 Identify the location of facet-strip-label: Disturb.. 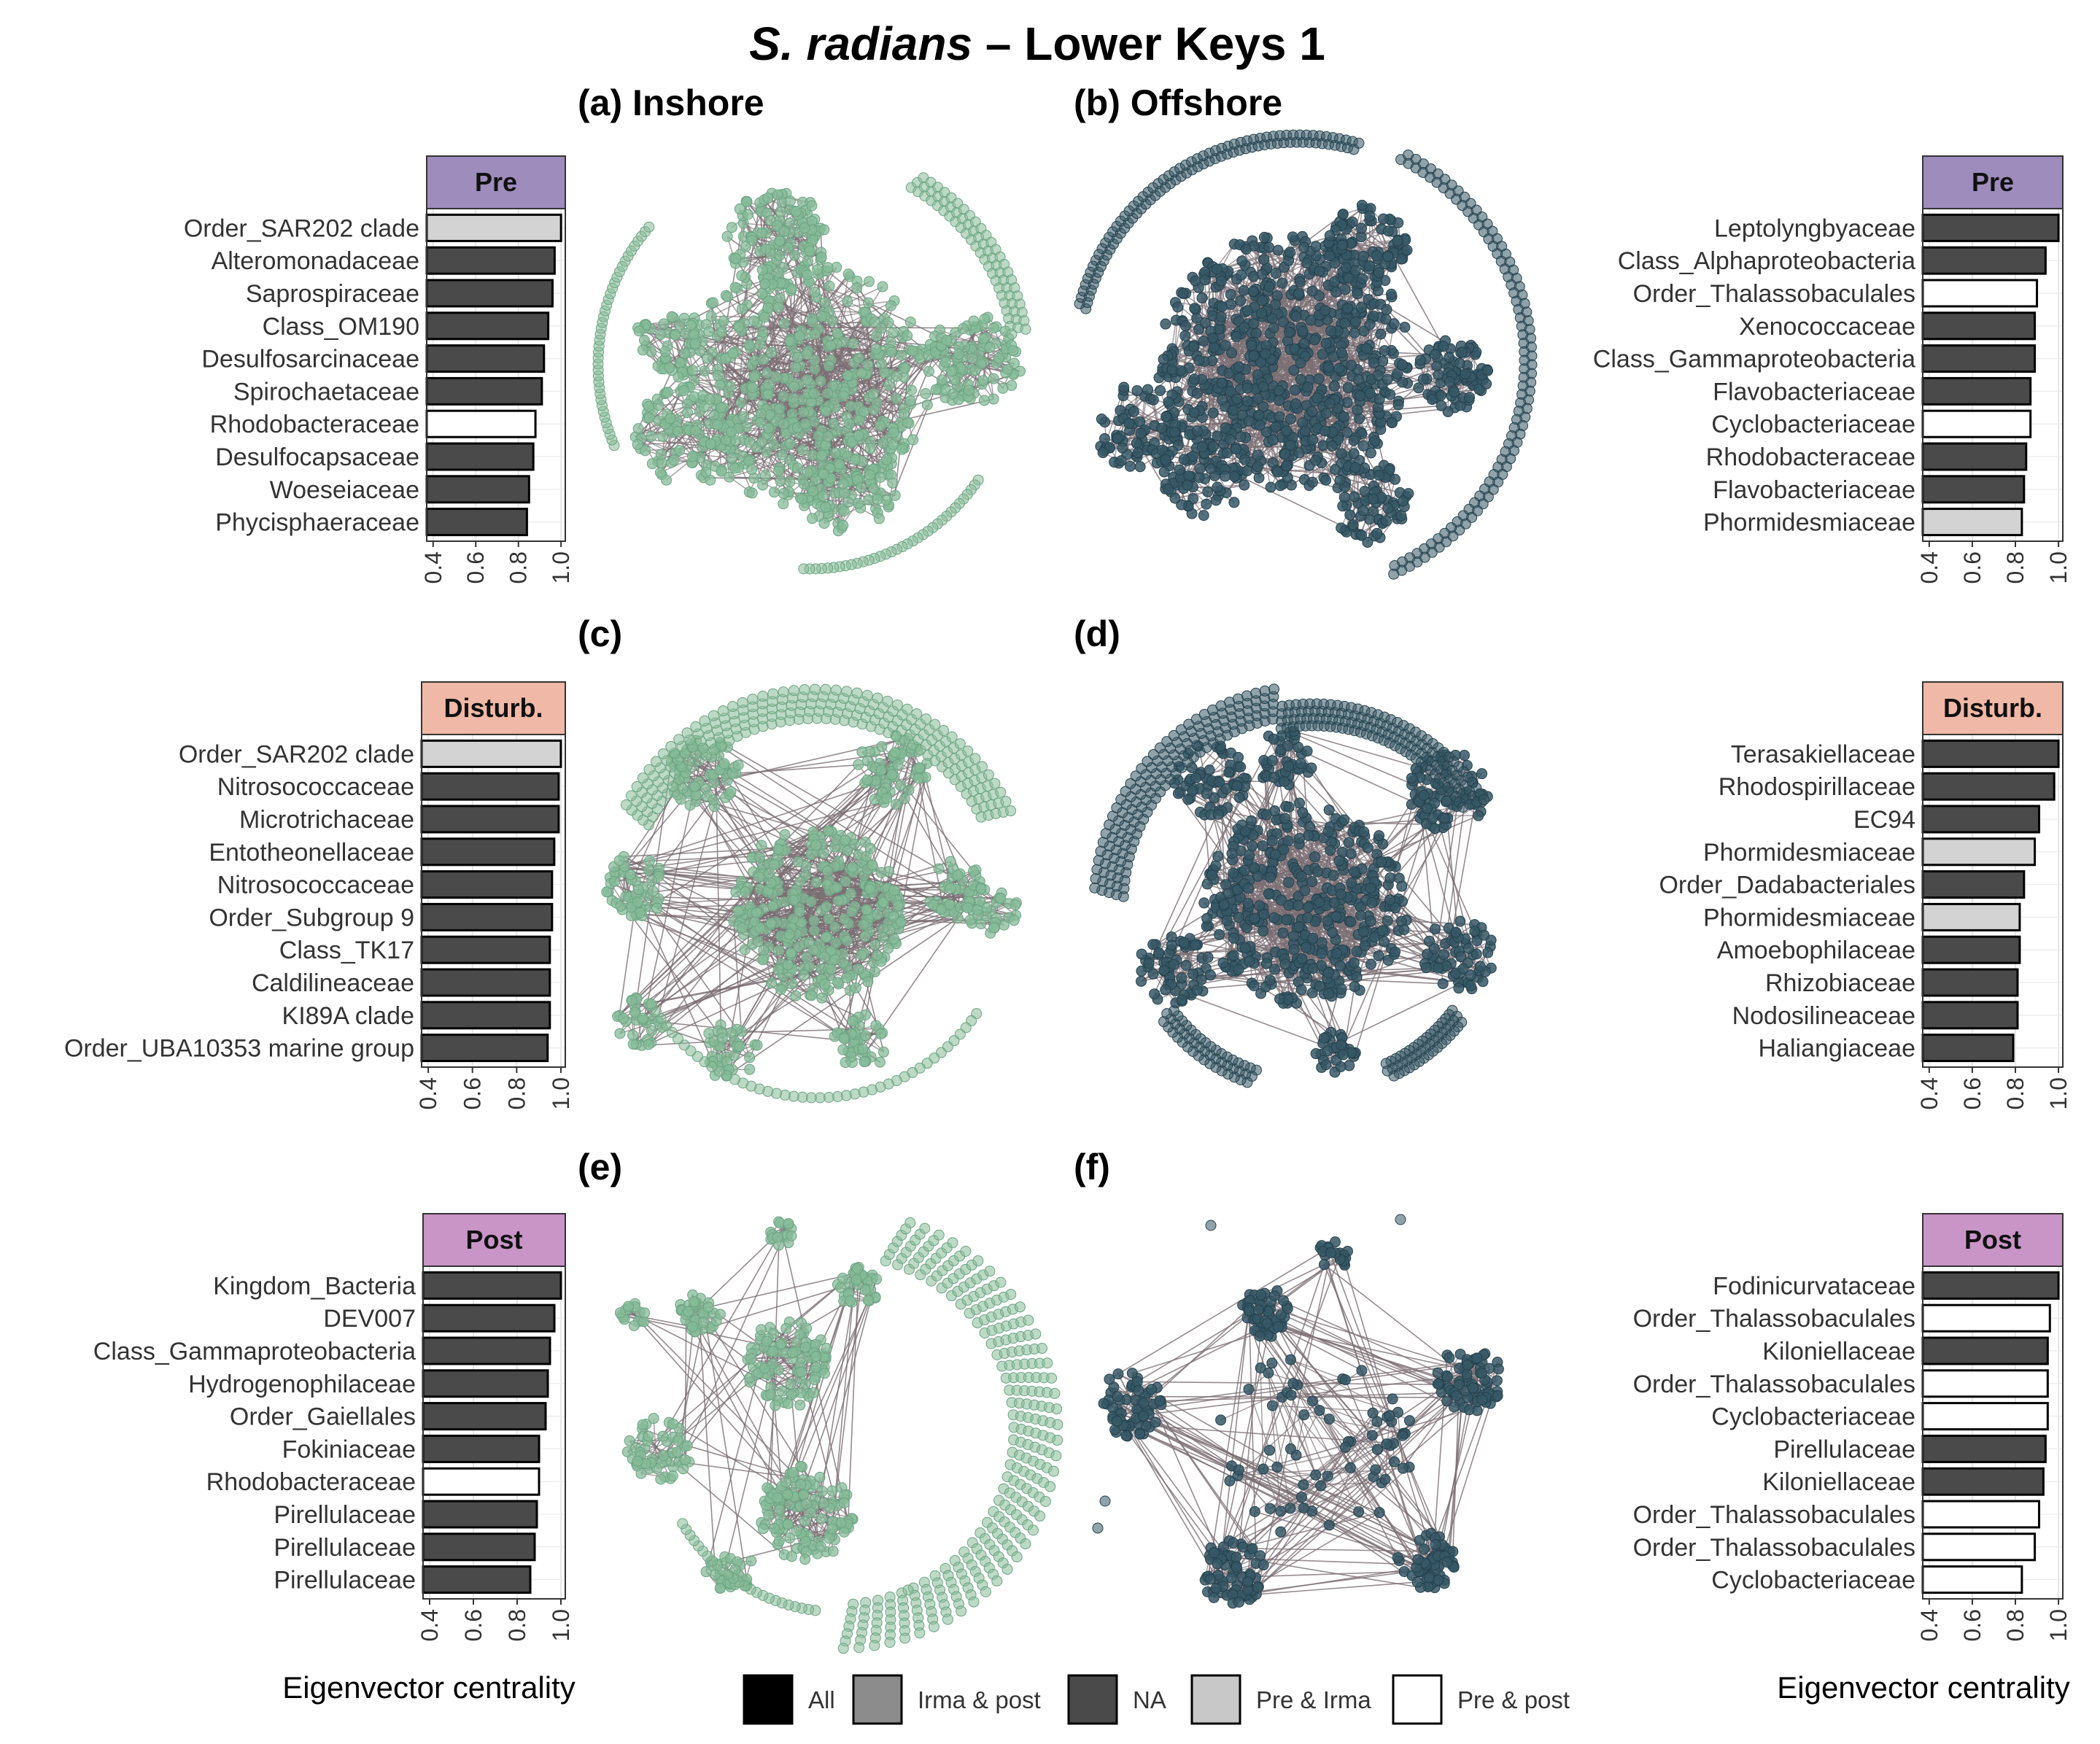
(1992, 708).